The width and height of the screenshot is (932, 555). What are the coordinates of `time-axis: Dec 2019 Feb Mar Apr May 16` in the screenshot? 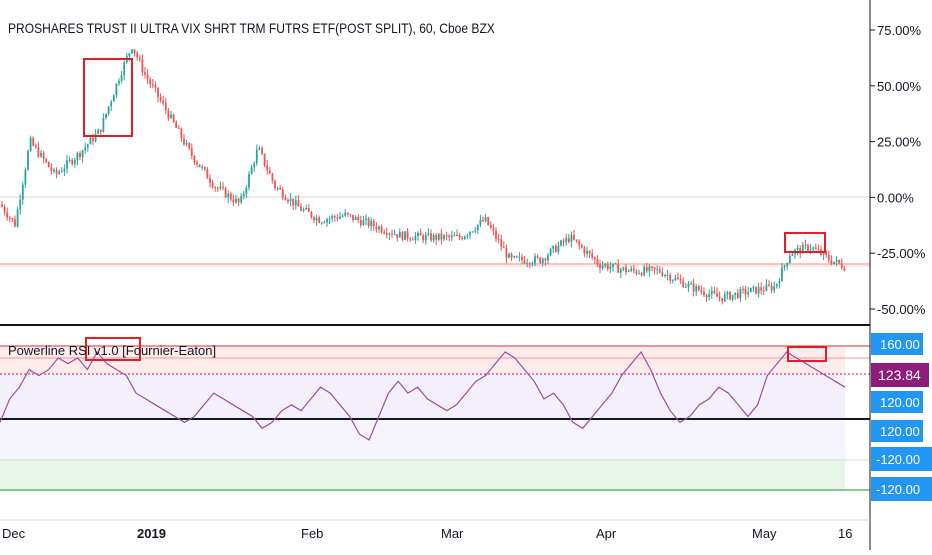 It's located at (427, 533).